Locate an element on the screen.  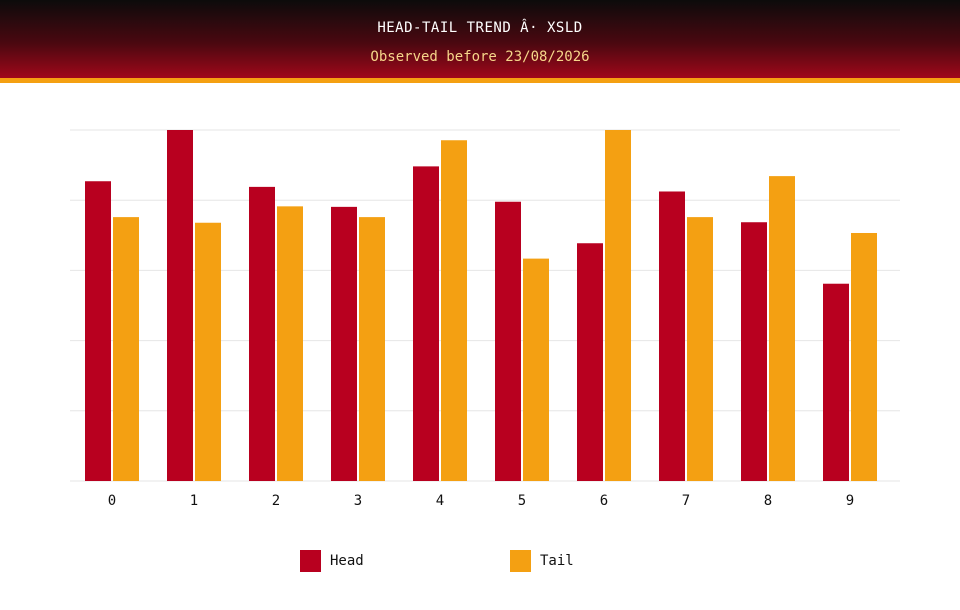
x-tick-label: 0 is located at coordinates (112, 501).